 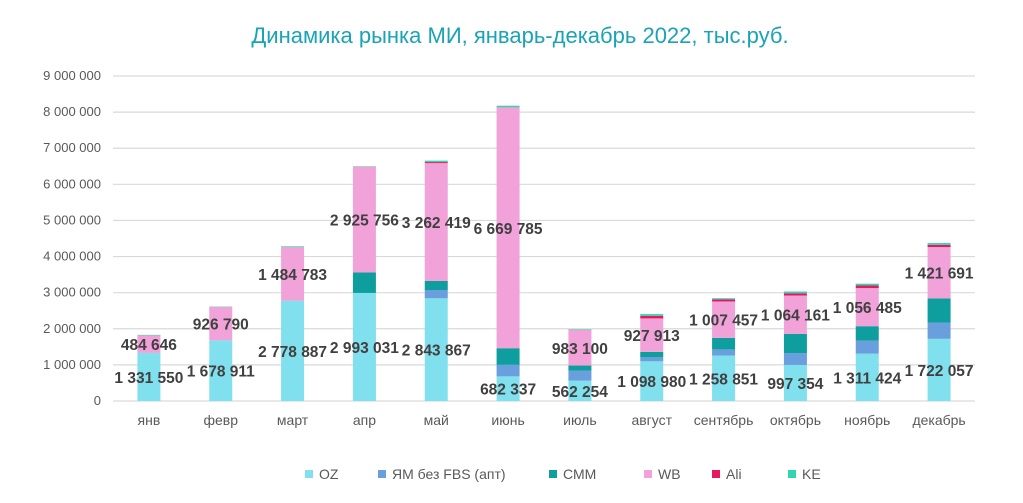 I want to click on data-label: 1 064 161, so click(x=795, y=316).